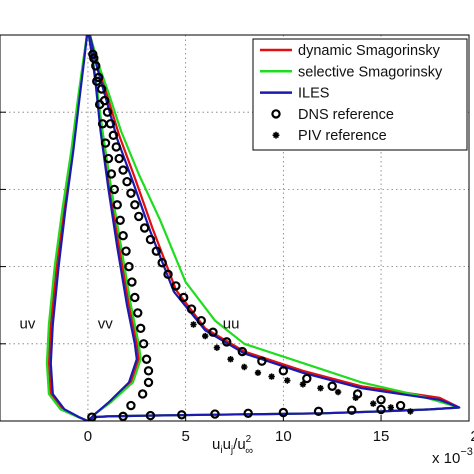 Image resolution: width=474 pixels, height=474 pixels. Describe the element at coordinates (130, 323) in the screenshot. I see `profile-annotations: uv vv uu` at that location.